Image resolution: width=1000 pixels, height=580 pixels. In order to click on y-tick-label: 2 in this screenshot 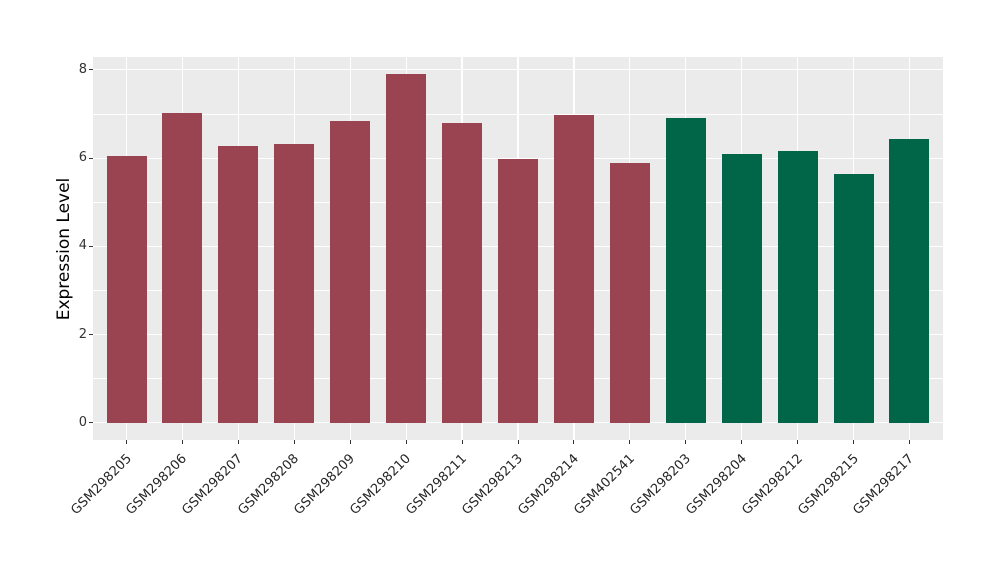, I will do `click(82, 334)`.